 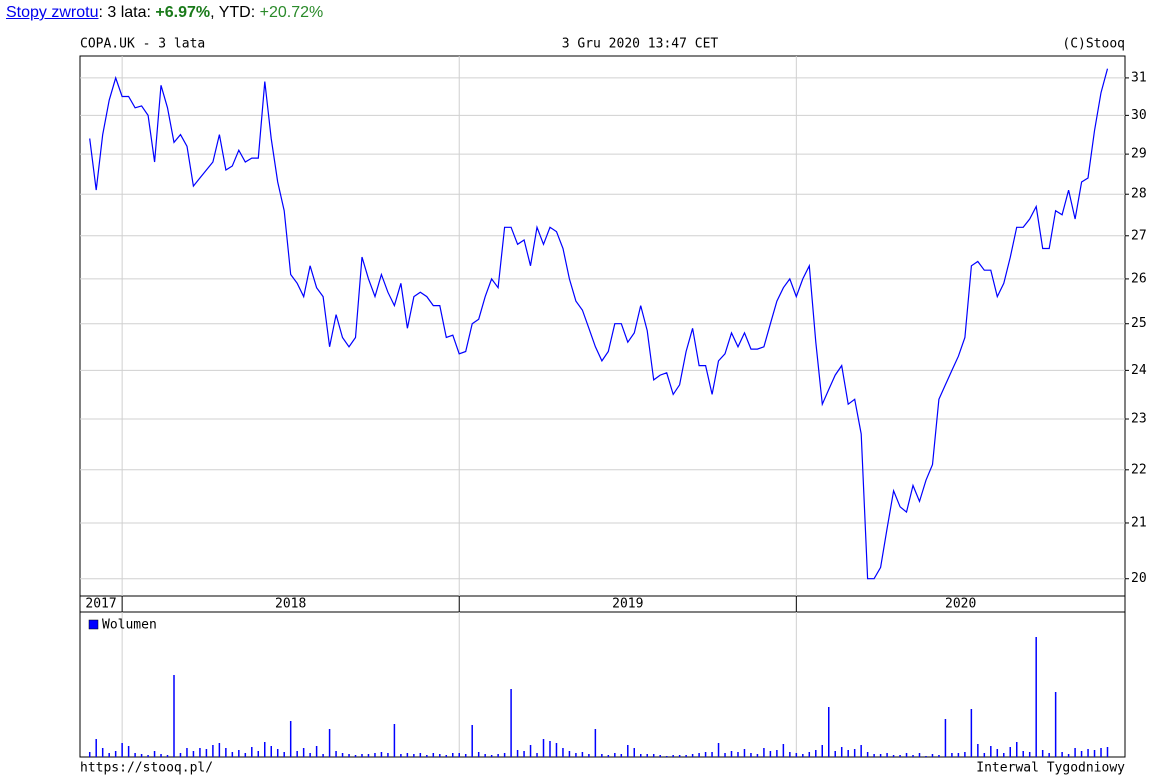 What do you see at coordinates (1093, 44) in the screenshot?
I see `chart-source: (C)Stooq` at bounding box center [1093, 44].